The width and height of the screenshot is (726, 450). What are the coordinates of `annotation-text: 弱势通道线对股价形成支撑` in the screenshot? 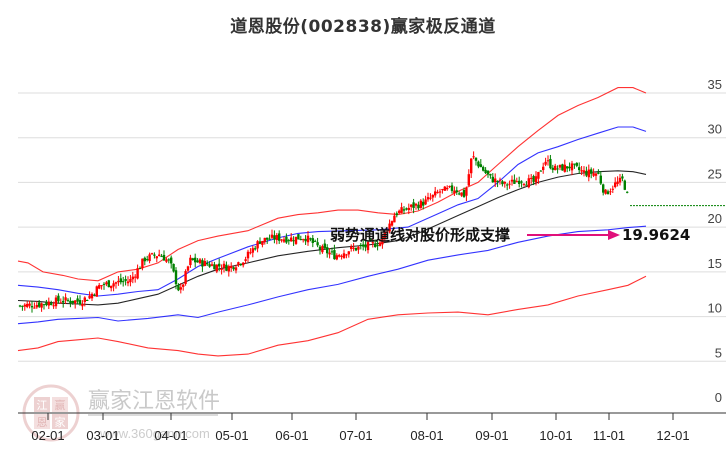 It's located at (420, 235).